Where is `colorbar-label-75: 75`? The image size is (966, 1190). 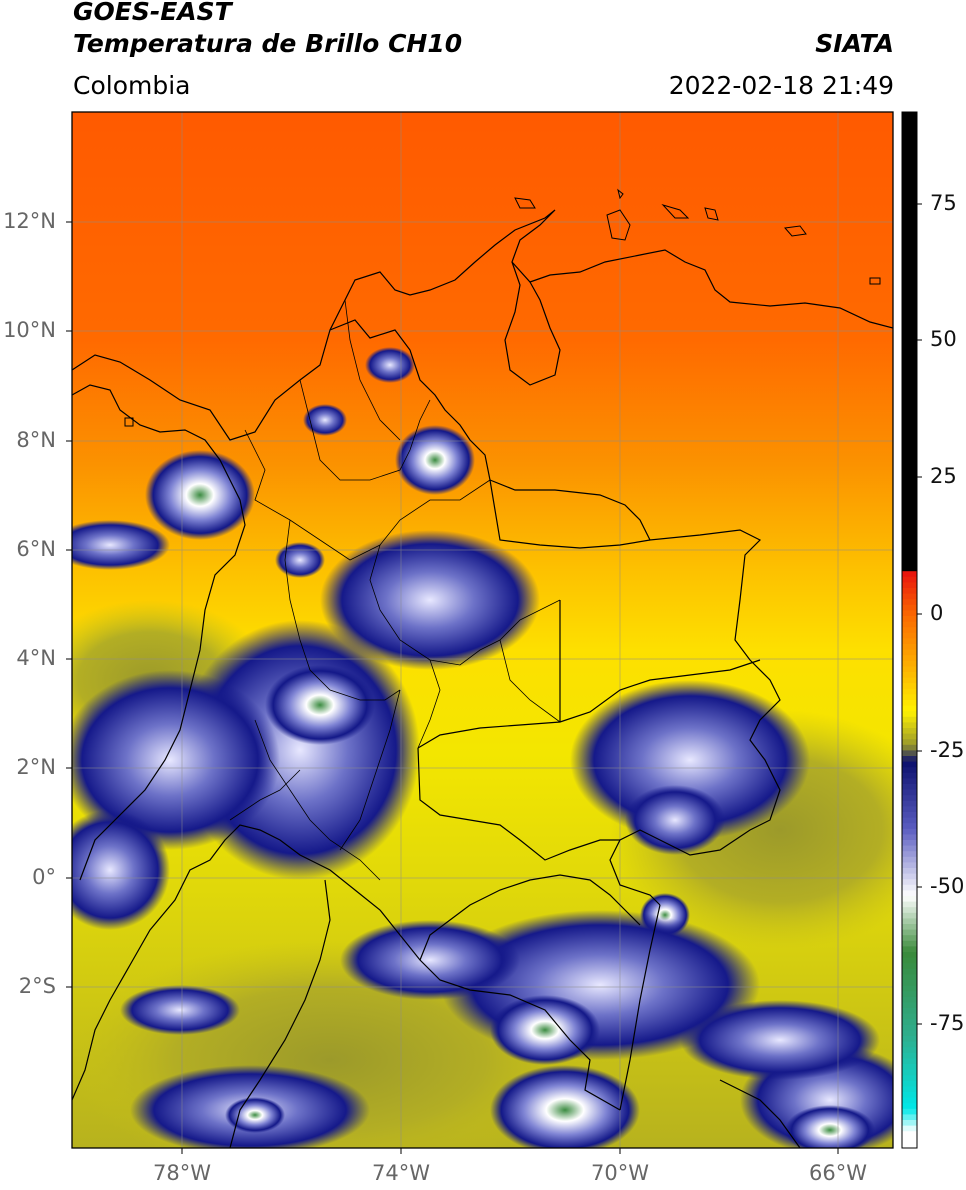
colorbar-label-75: 75 is located at coordinates (943, 203).